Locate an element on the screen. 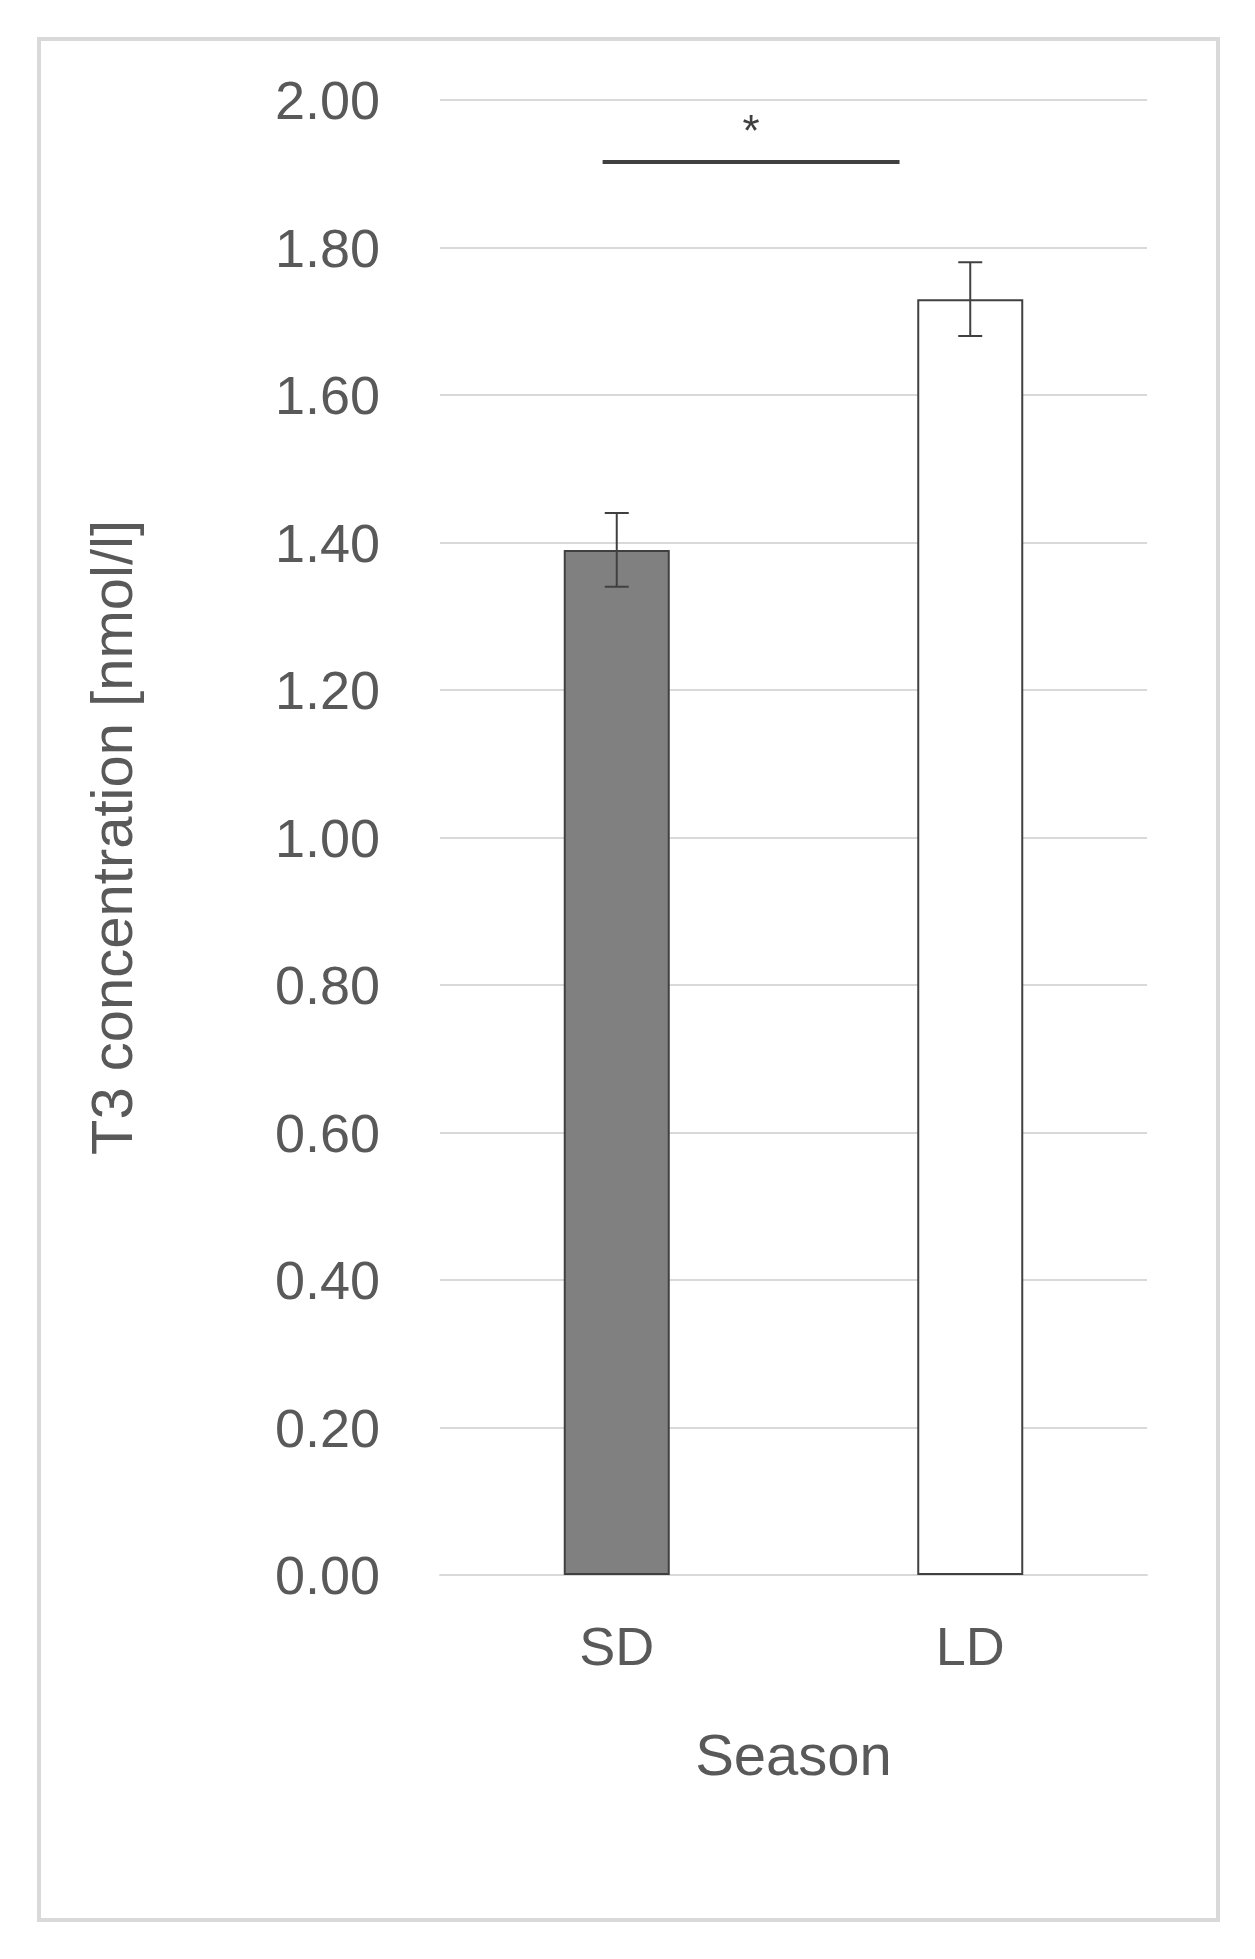 This screenshot has width=1255, height=1959. y-tick-label: 1.40 is located at coordinates (327, 542).